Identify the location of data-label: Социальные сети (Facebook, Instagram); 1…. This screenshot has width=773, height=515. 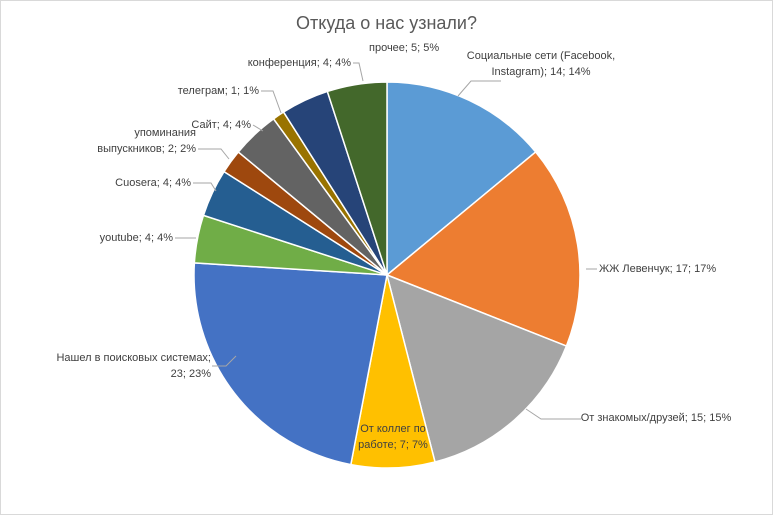
(541, 64).